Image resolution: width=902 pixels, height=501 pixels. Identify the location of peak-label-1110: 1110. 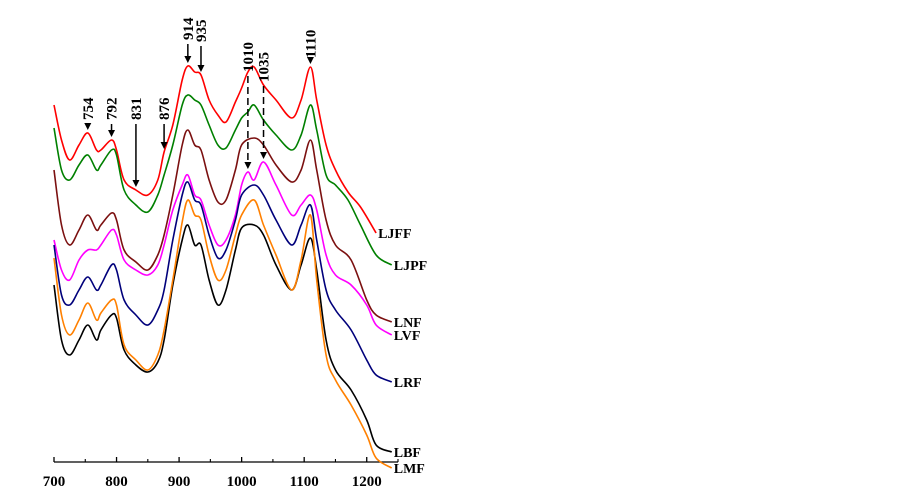
(311, 44).